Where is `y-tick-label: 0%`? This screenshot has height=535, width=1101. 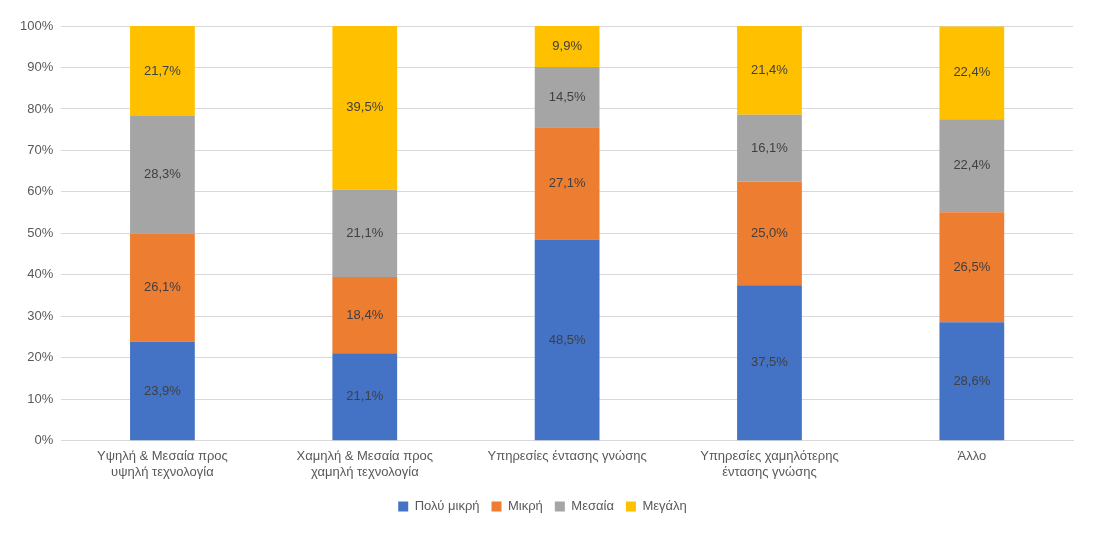 y-tick-label: 0% is located at coordinates (44, 440).